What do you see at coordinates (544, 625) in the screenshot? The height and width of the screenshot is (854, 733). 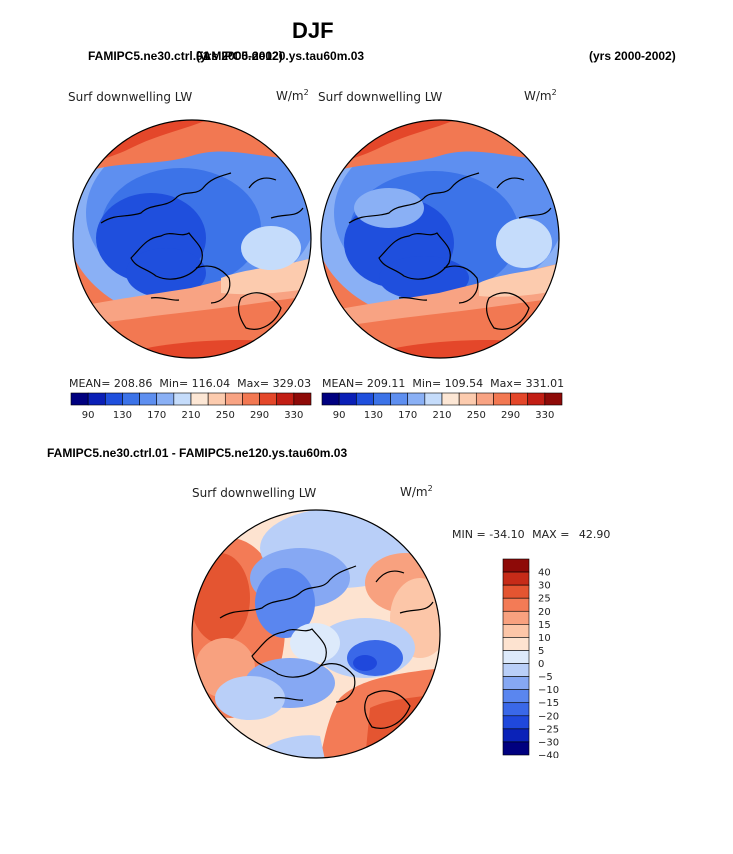 I see `colorbar3-tick-4: 15` at bounding box center [544, 625].